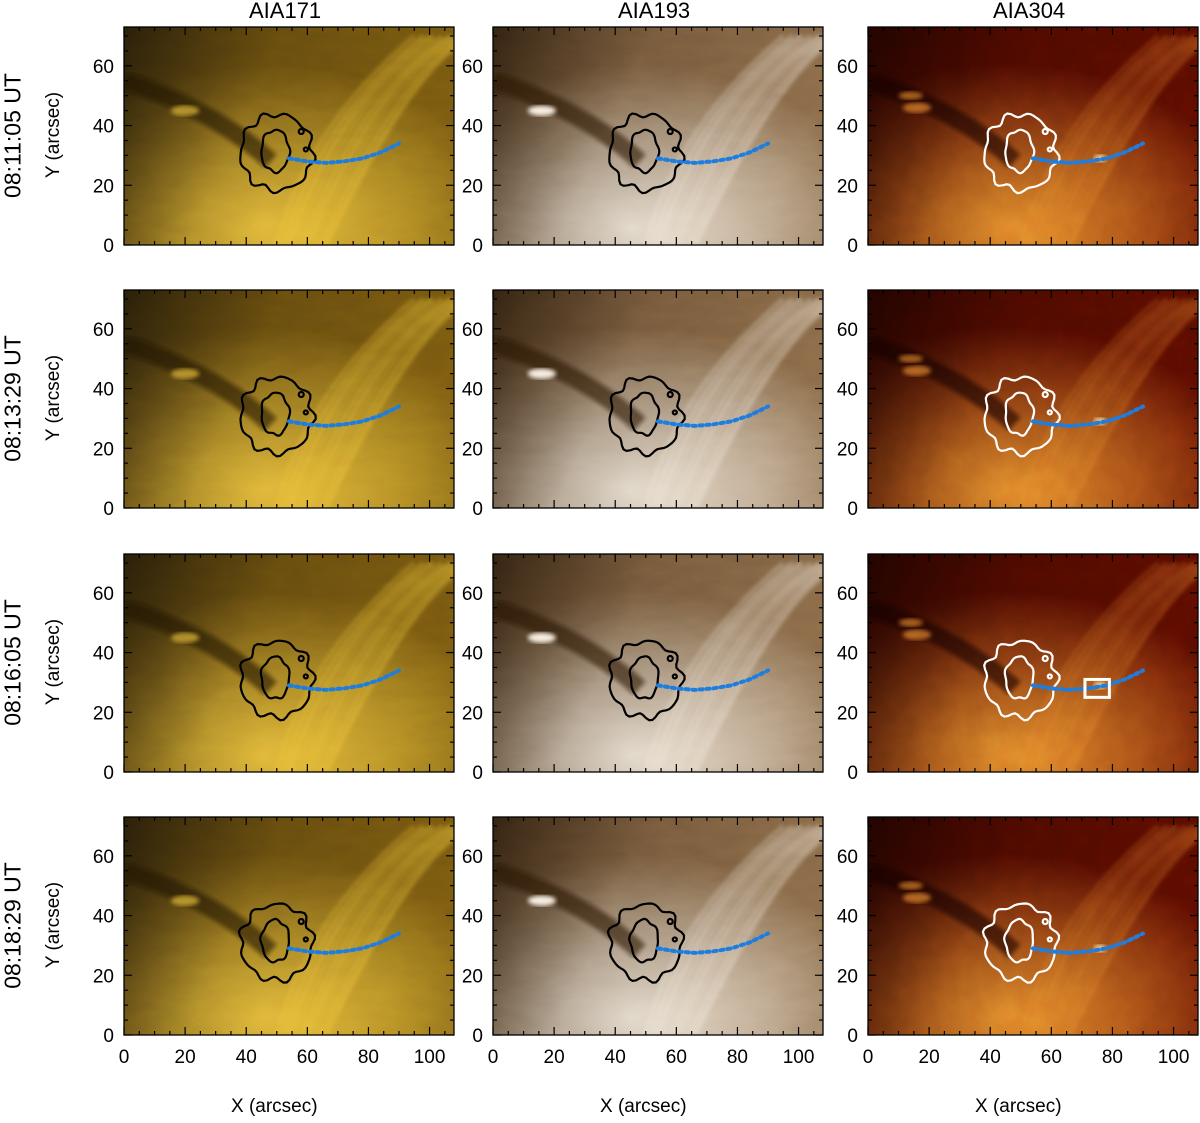  What do you see at coordinates (929, 1057) in the screenshot?
I see `x-tick-label: 20` at bounding box center [929, 1057].